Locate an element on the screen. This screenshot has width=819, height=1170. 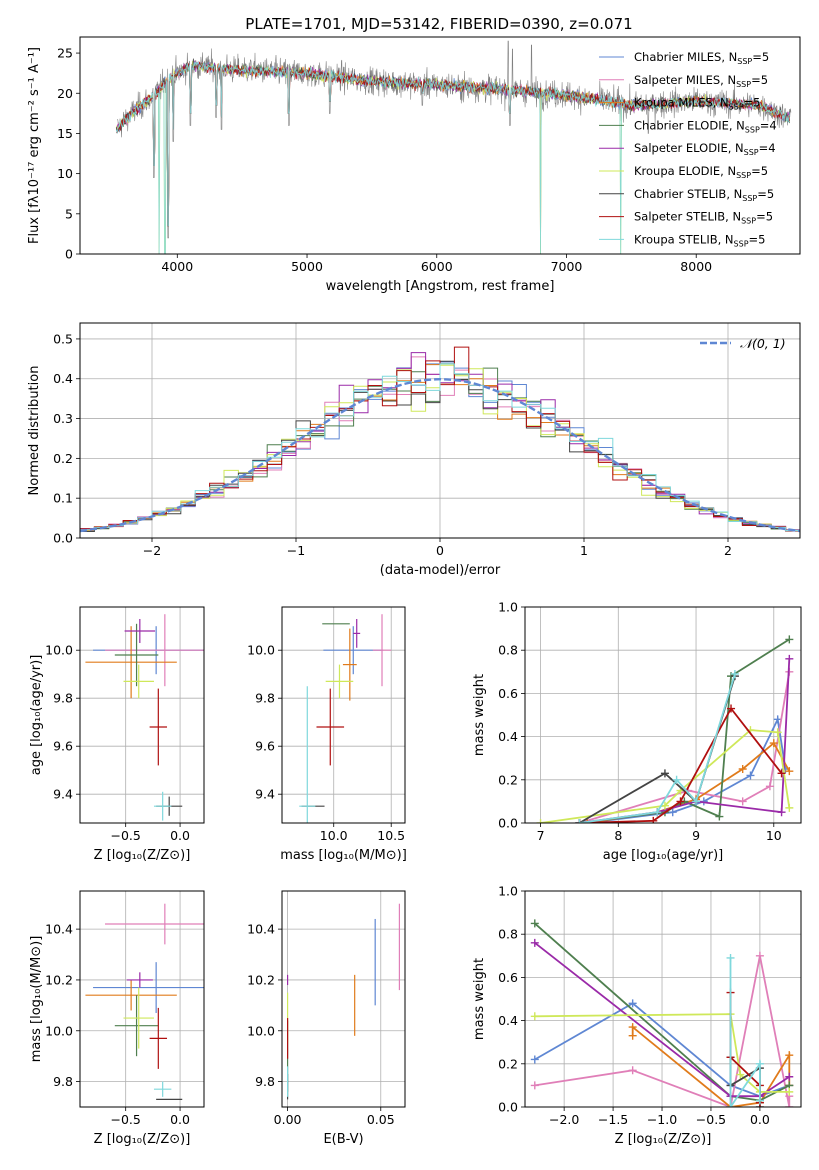
y-tick-label: 20 is located at coordinates (65, 93).